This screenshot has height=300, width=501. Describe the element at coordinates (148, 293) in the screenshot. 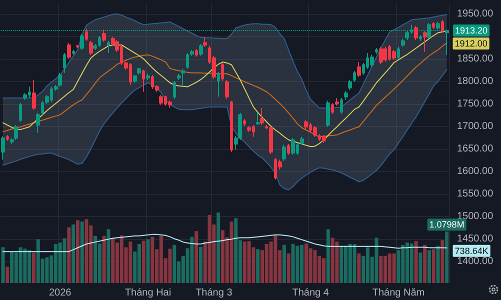

I see `x-tick-label: Tháng Hai` at that location.